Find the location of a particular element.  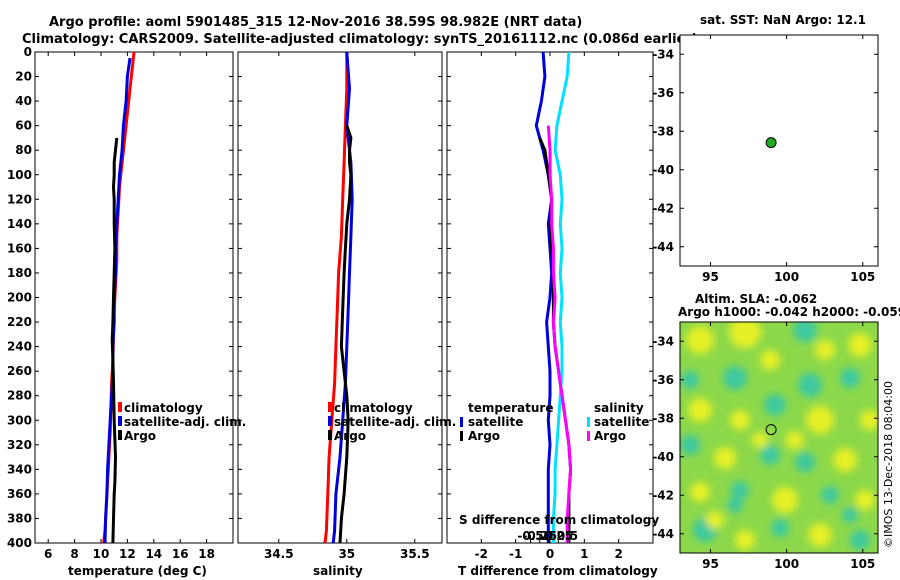

series-line-salinity-argo is located at coordinates (559, 334).